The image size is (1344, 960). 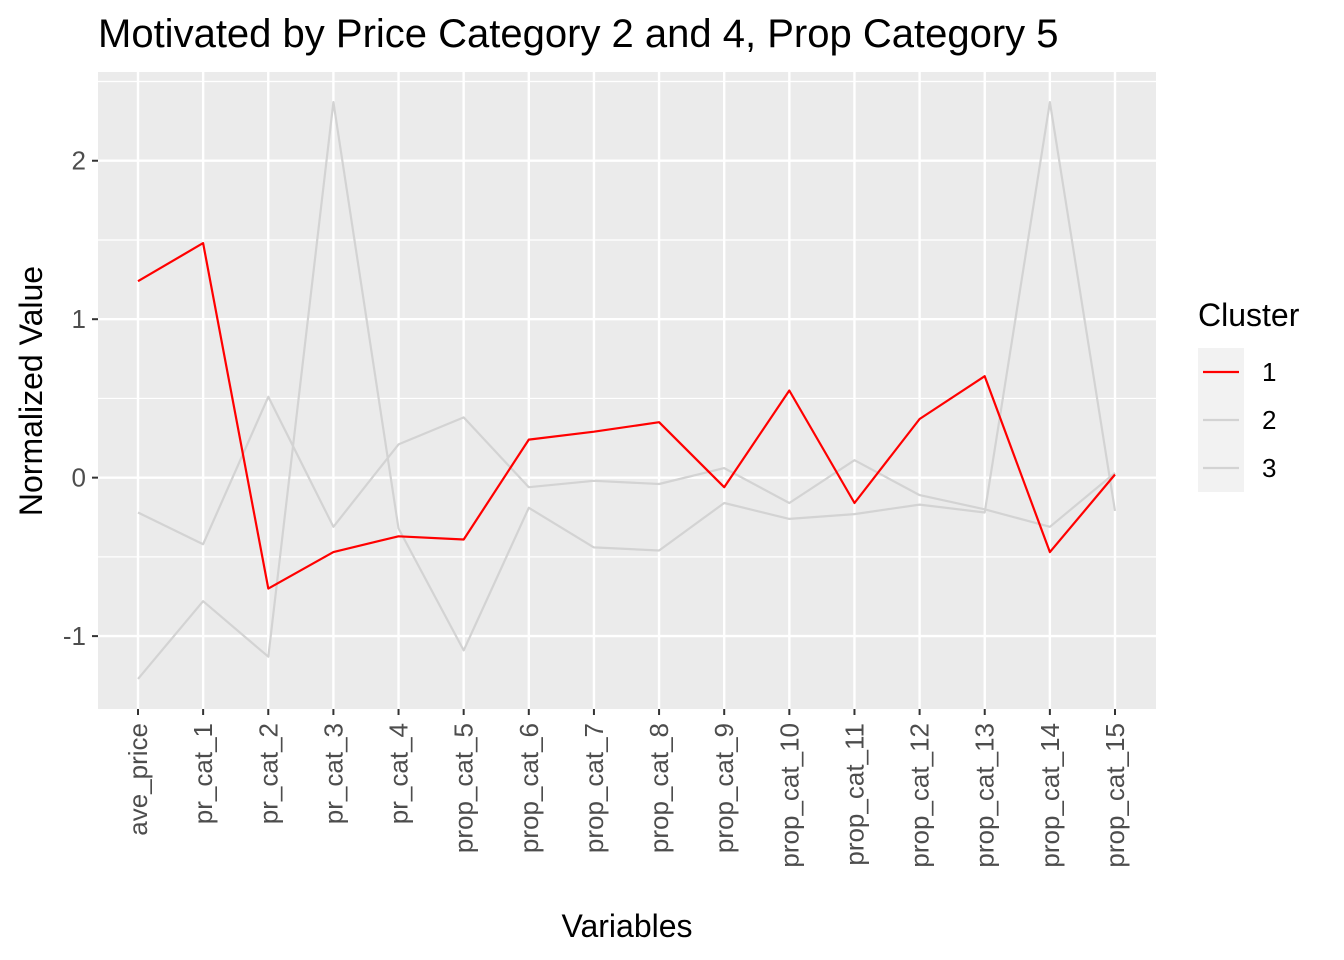 What do you see at coordinates (80, 398) in the screenshot?
I see `y-axis: -1 0 1 2` at bounding box center [80, 398].